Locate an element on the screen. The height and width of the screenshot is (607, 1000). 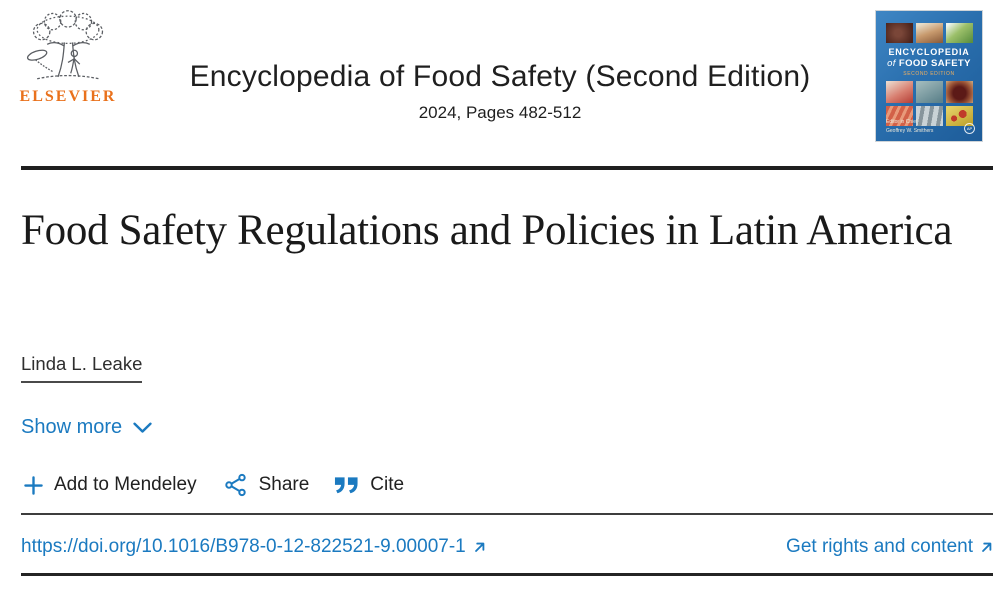
cover-title: ENCYCLOPEDIA of FOOD SAFETY is located at coordinates (929, 58).